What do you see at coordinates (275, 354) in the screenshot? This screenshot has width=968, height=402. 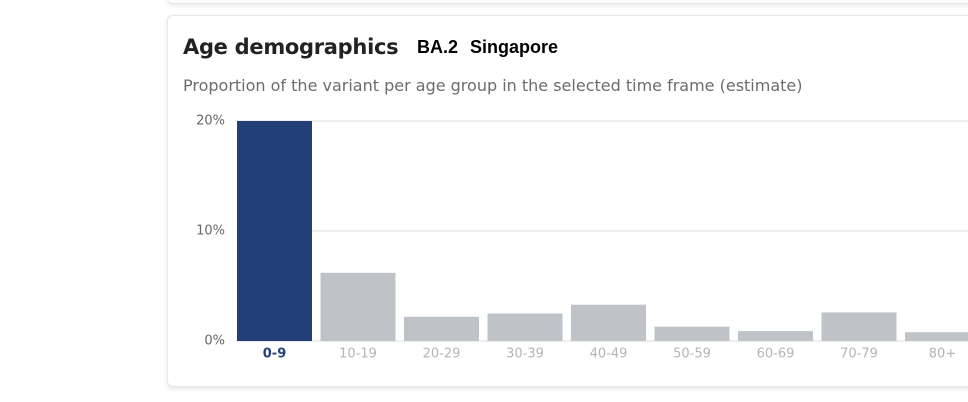 I see `x-tick-label: 0-9` at bounding box center [275, 354].